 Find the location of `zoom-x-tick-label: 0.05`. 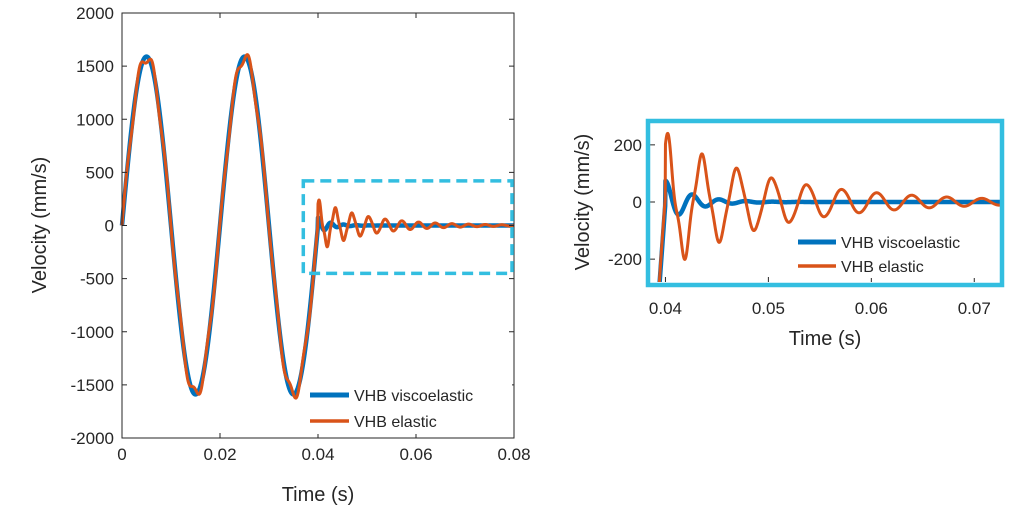

zoom-x-tick-label: 0.05 is located at coordinates (768, 308).